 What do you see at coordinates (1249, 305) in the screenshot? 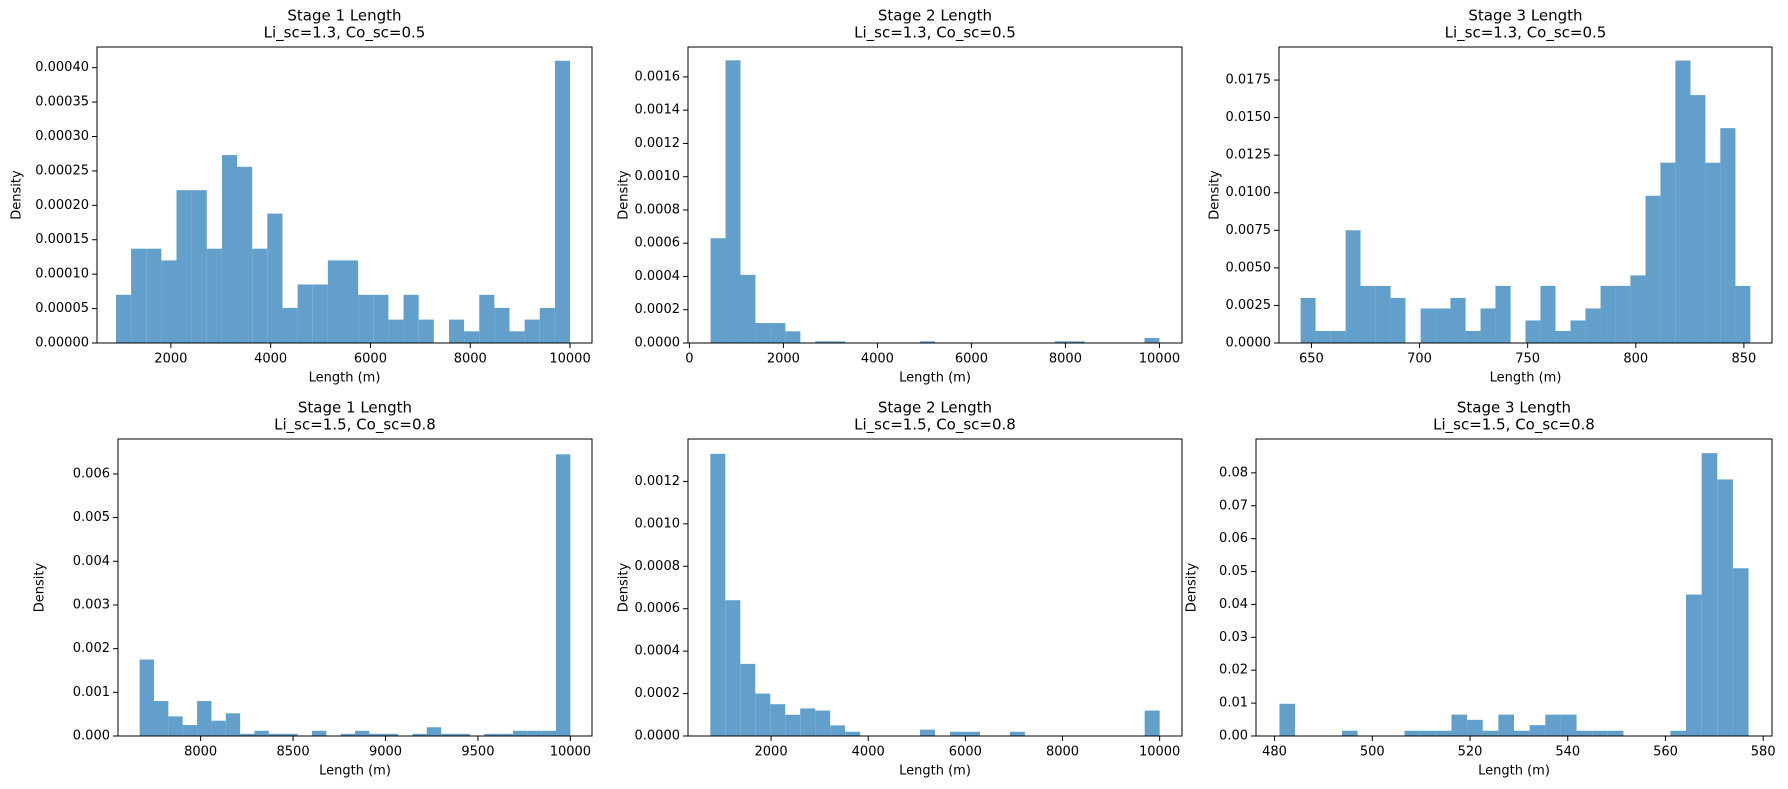
I see `y-tick-label: 0.0025` at bounding box center [1249, 305].